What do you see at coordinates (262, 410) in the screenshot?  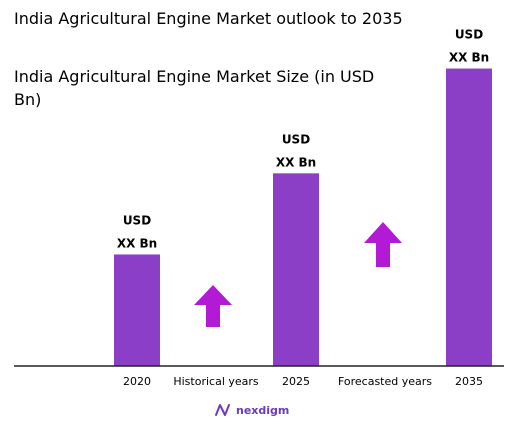 I see `brand-name: nexdigm` at bounding box center [262, 410].